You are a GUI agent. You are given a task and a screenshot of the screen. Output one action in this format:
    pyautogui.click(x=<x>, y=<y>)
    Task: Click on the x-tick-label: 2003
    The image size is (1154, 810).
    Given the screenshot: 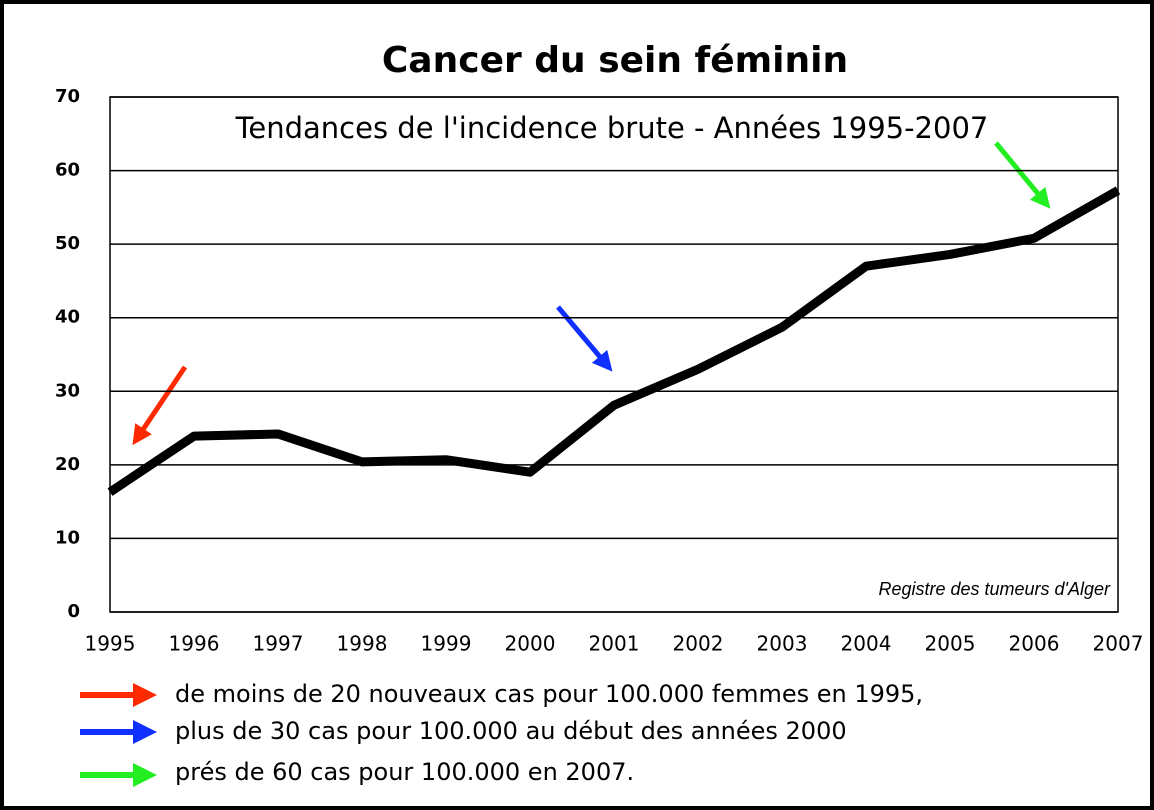 What is the action you would take?
    pyautogui.click(x=782, y=644)
    